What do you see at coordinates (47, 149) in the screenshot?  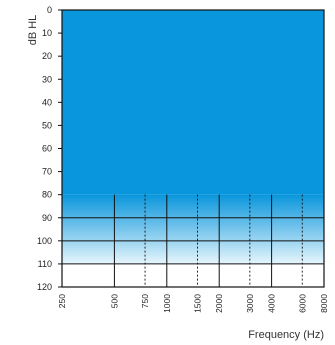 I see `y-tick-label-60: 60` at bounding box center [47, 149].